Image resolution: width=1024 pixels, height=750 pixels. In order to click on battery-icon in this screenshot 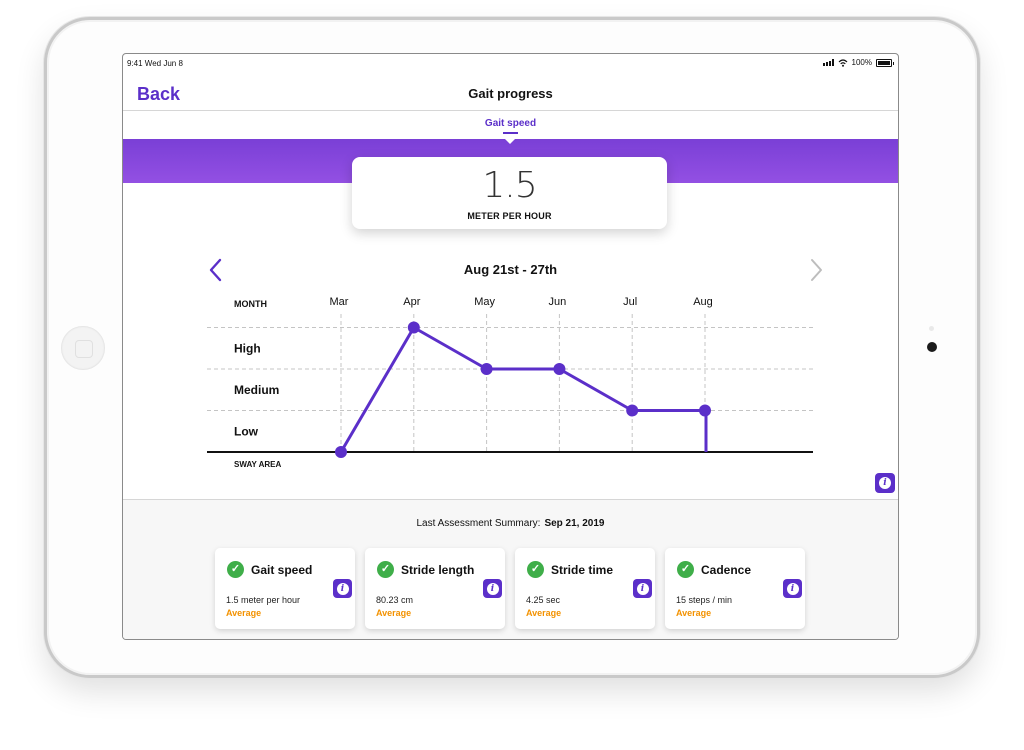, I will do `click(885, 62)`.